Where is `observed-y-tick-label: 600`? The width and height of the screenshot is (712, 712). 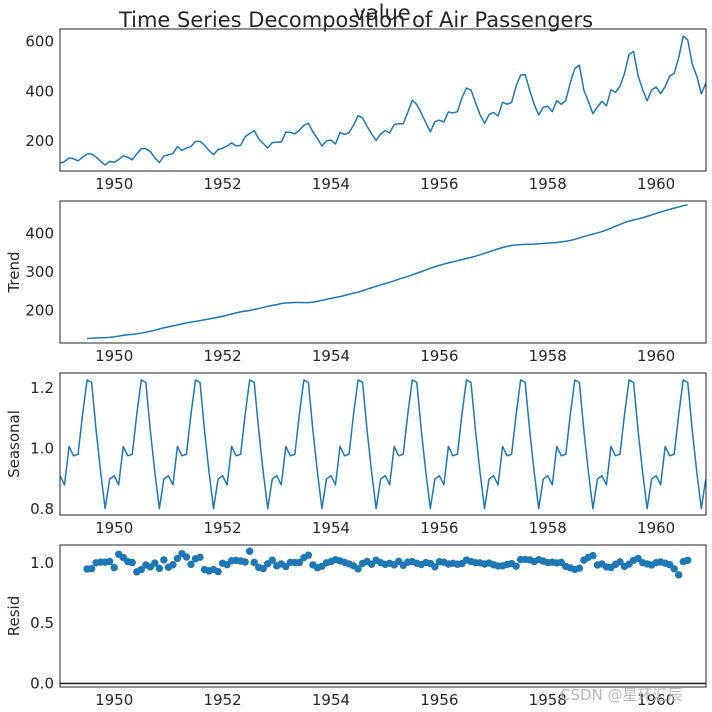
observed-y-tick-label: 600 is located at coordinates (39, 41).